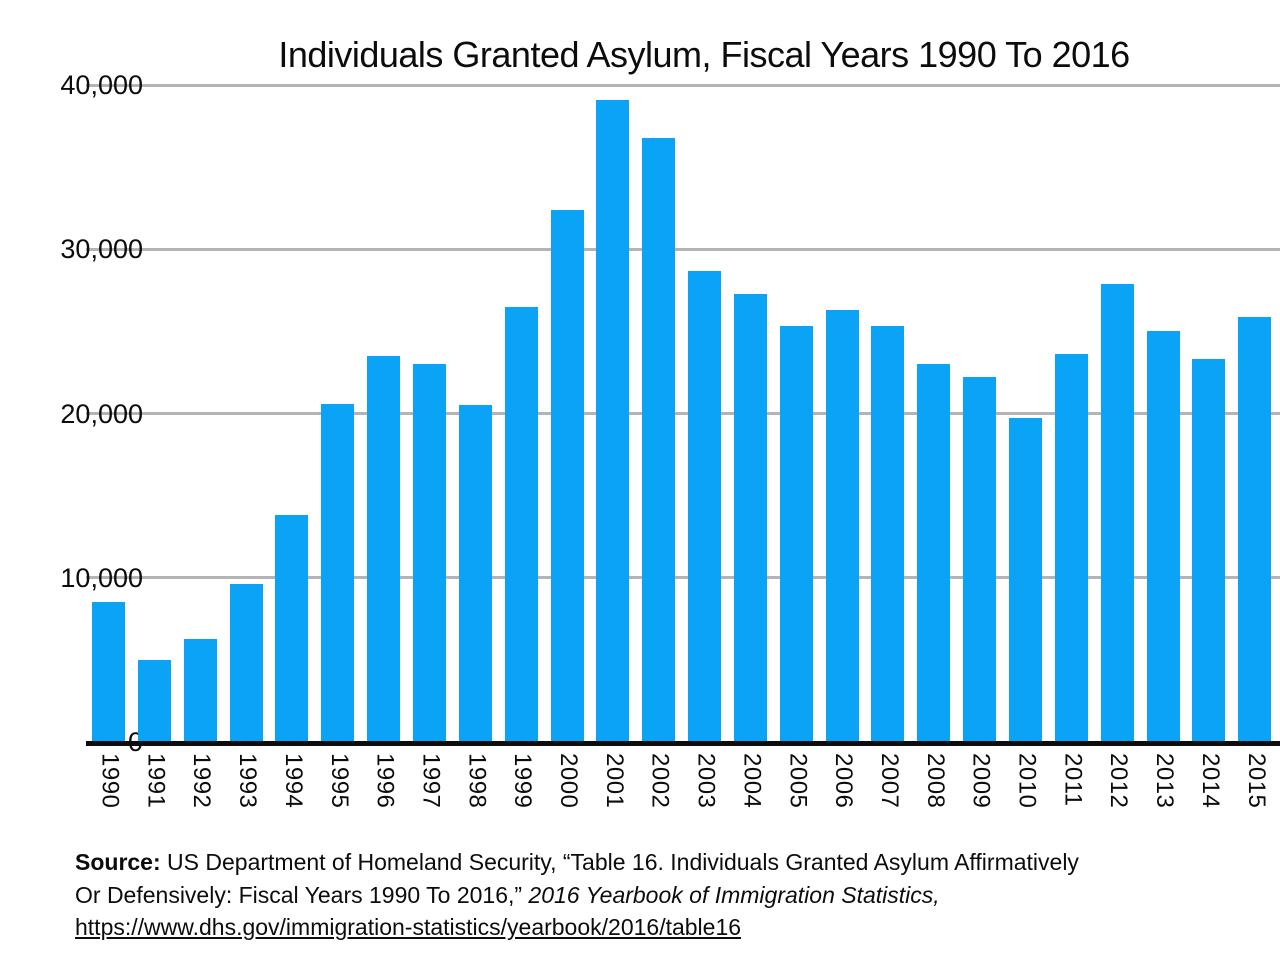 This screenshot has width=1280, height=960. What do you see at coordinates (101, 577) in the screenshot?
I see `y-axis-tick-label-10000: 10,000` at bounding box center [101, 577].